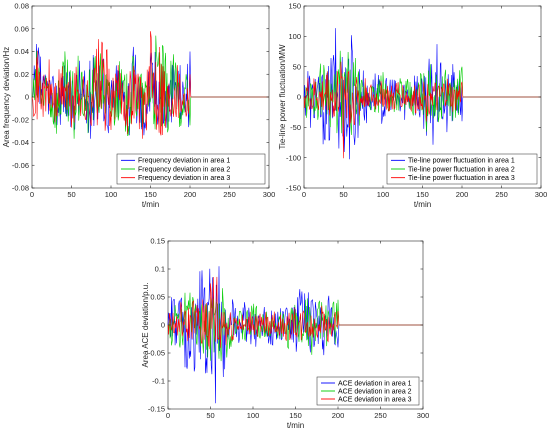  Describe the element at coordinates (282, 97) in the screenshot. I see `y-axis-label: Tie-line power fluctuation/MW` at that location.